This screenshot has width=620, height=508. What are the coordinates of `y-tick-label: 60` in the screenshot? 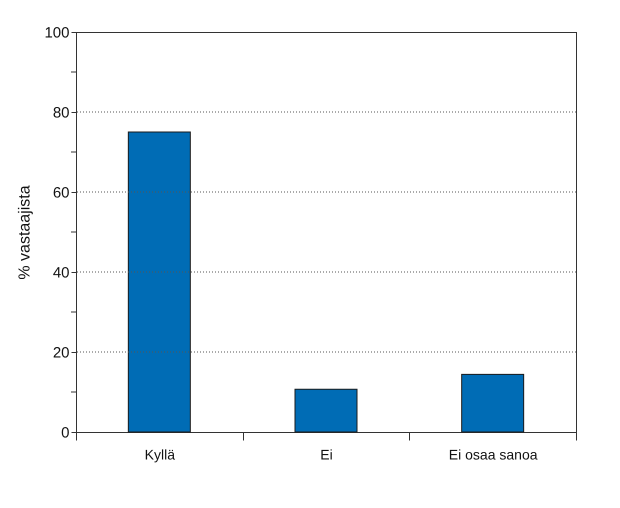 It's located at (61, 193).